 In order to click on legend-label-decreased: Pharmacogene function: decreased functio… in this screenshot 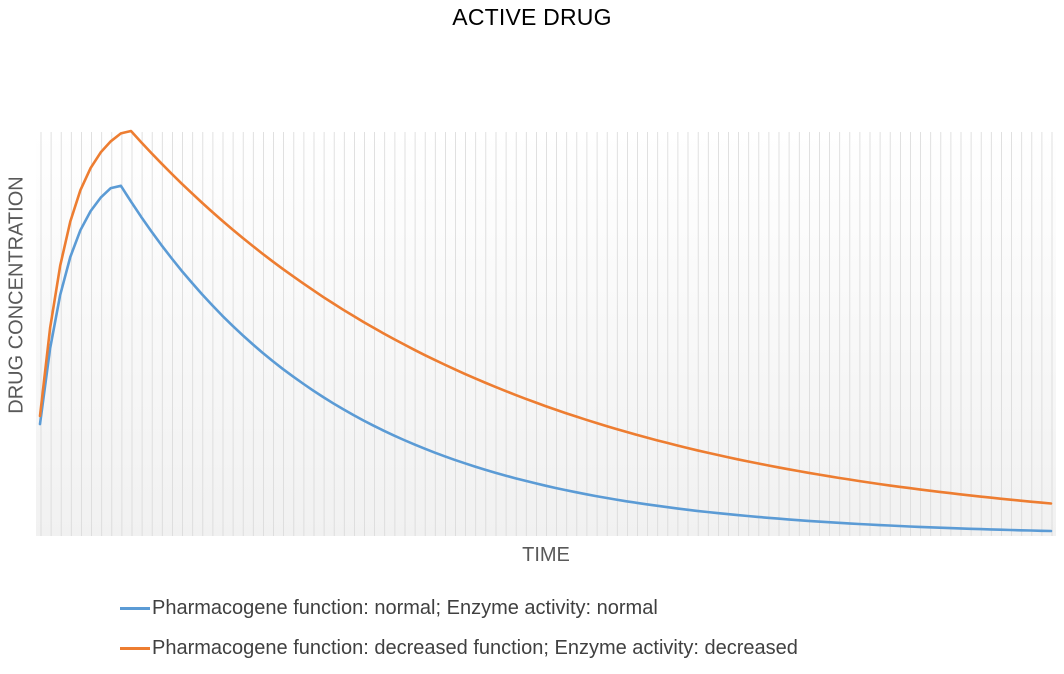, I will do `click(475, 647)`.